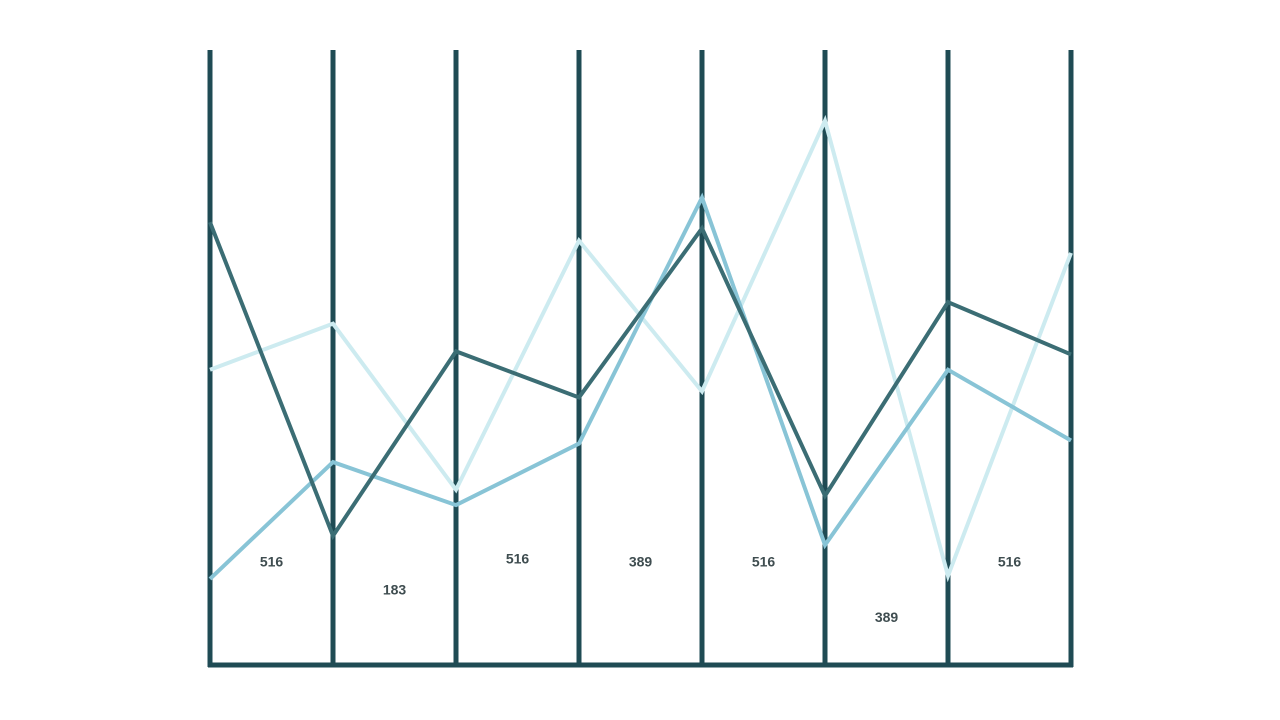  I want to click on value-label-1: 516, so click(272, 562).